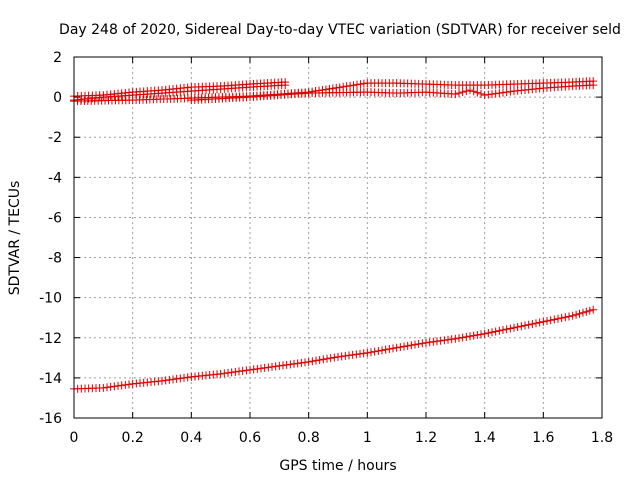  What do you see at coordinates (309, 438) in the screenshot?
I see `x-tick-label: 0.8` at bounding box center [309, 438].